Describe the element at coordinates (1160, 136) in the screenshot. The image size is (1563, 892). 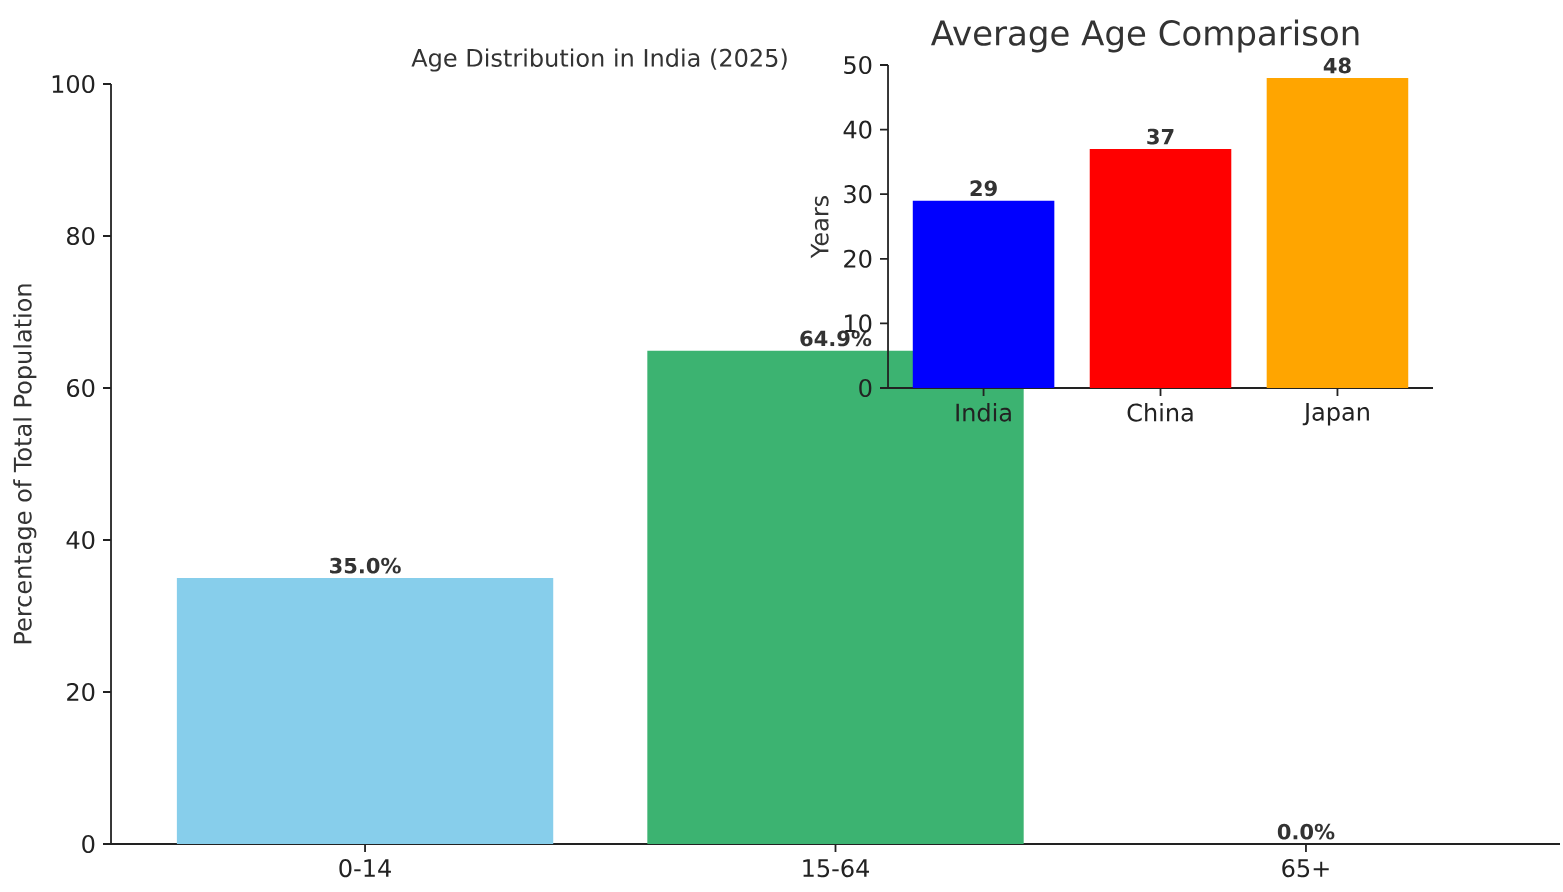
I see `data-label: 37` at that location.